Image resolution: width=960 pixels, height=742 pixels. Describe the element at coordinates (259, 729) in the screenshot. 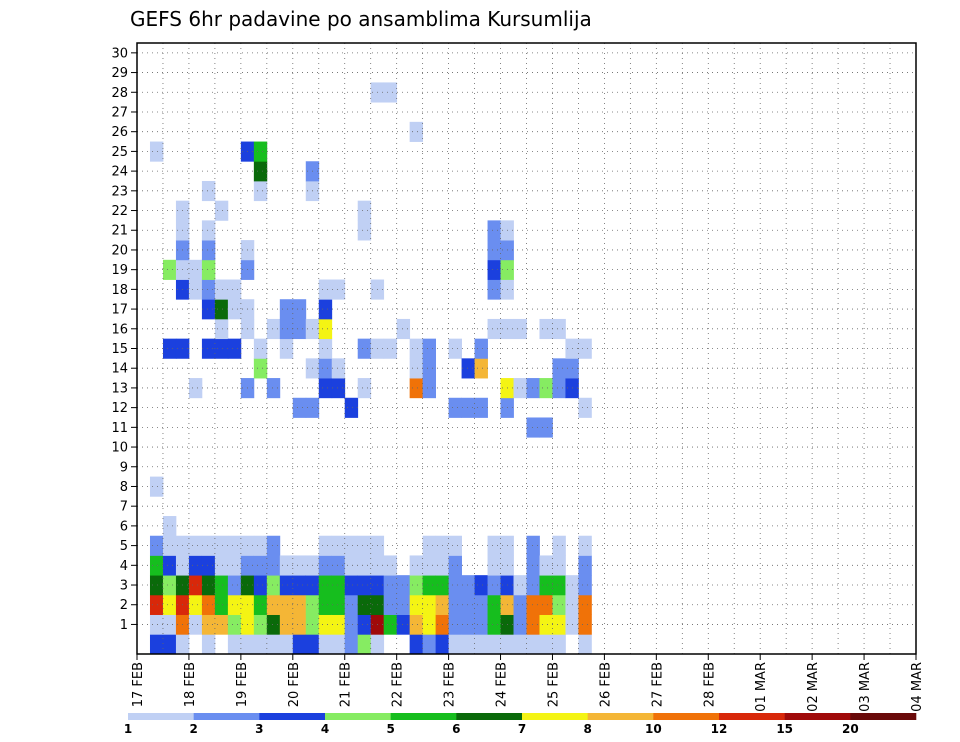

I see `legend-tick-label: 3` at that location.